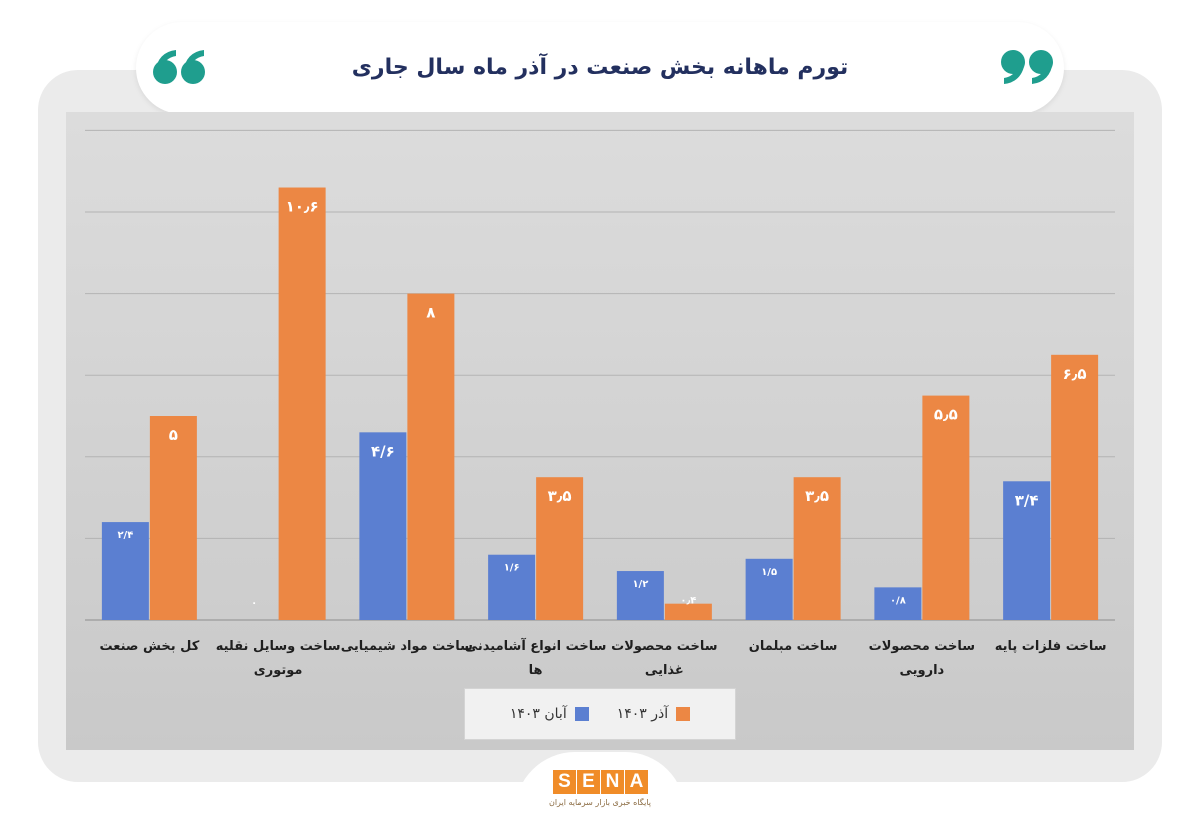 Image resolution: width=1200 pixels, height=831 pixels. What do you see at coordinates (536, 670) in the screenshot?
I see `category-label: ها` at bounding box center [536, 670].